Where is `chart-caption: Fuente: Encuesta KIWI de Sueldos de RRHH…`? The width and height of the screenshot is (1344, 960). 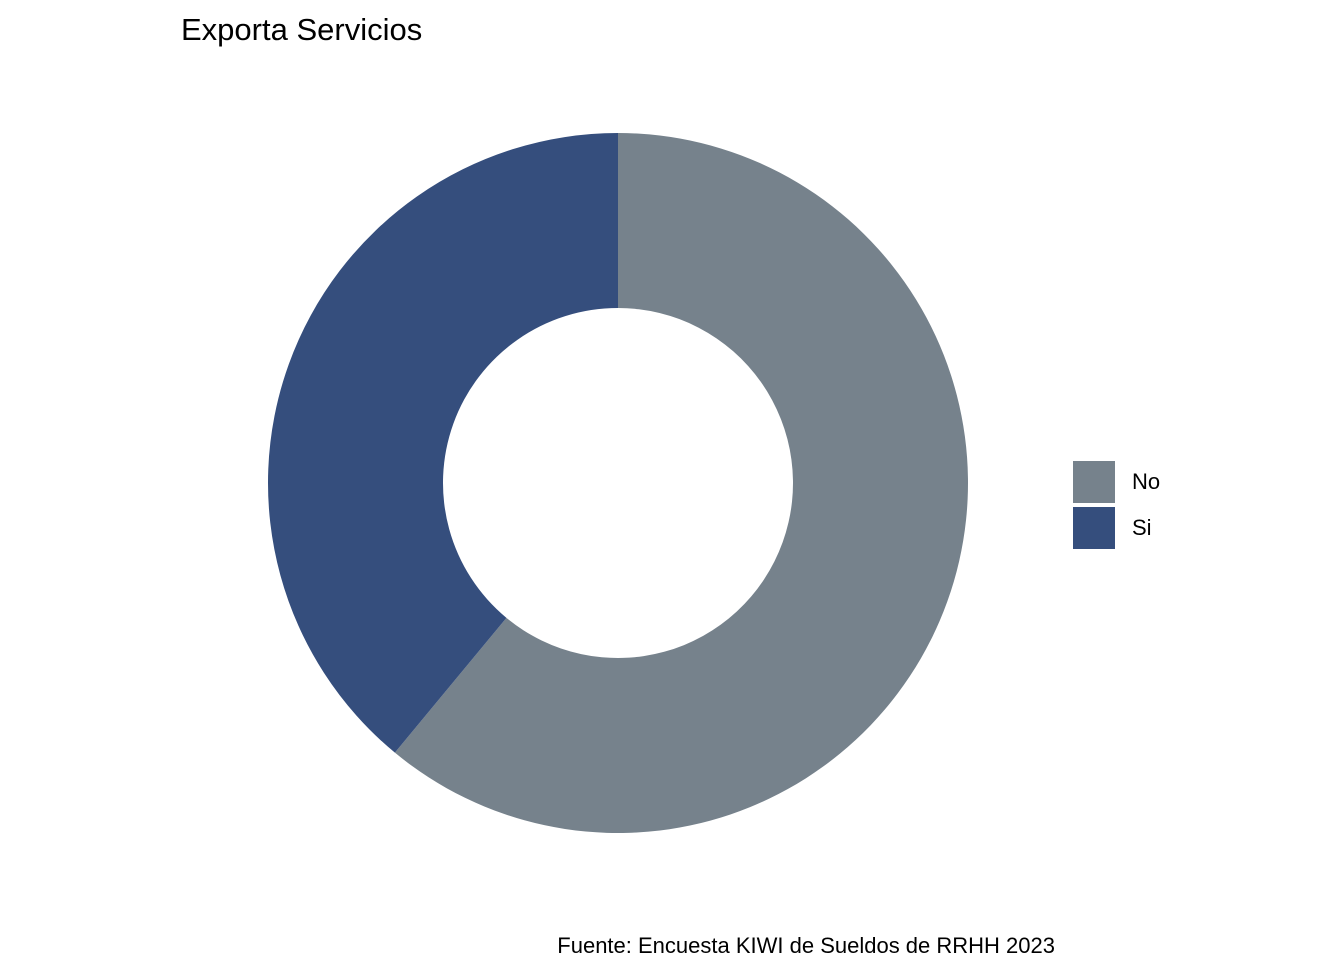
chart-caption: Fuente: Encuesta KIWI de Sueldos de RRHH… is located at coordinates (806, 945).